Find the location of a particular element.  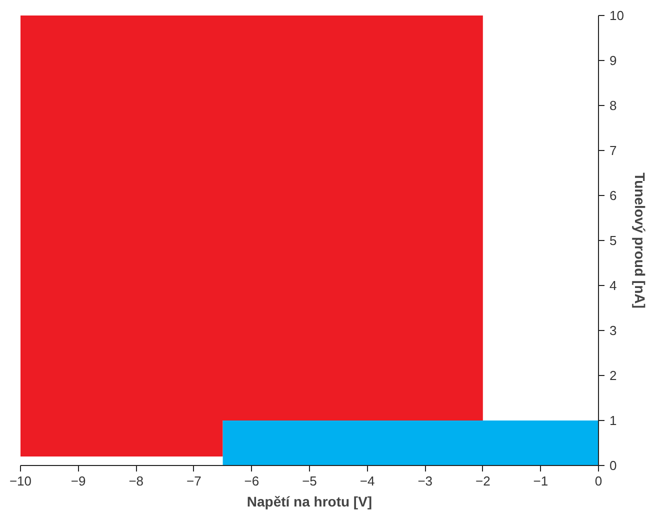

x-tick-label: −3 is located at coordinates (425, 481).